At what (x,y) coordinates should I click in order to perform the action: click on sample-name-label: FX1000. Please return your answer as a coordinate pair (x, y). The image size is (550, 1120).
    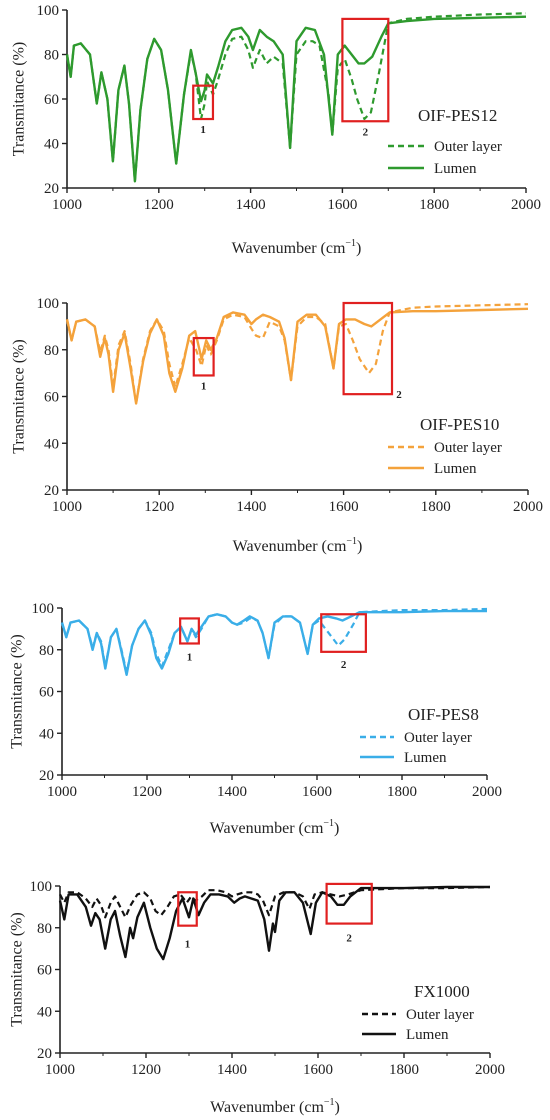
    Looking at the image, I should click on (442, 991).